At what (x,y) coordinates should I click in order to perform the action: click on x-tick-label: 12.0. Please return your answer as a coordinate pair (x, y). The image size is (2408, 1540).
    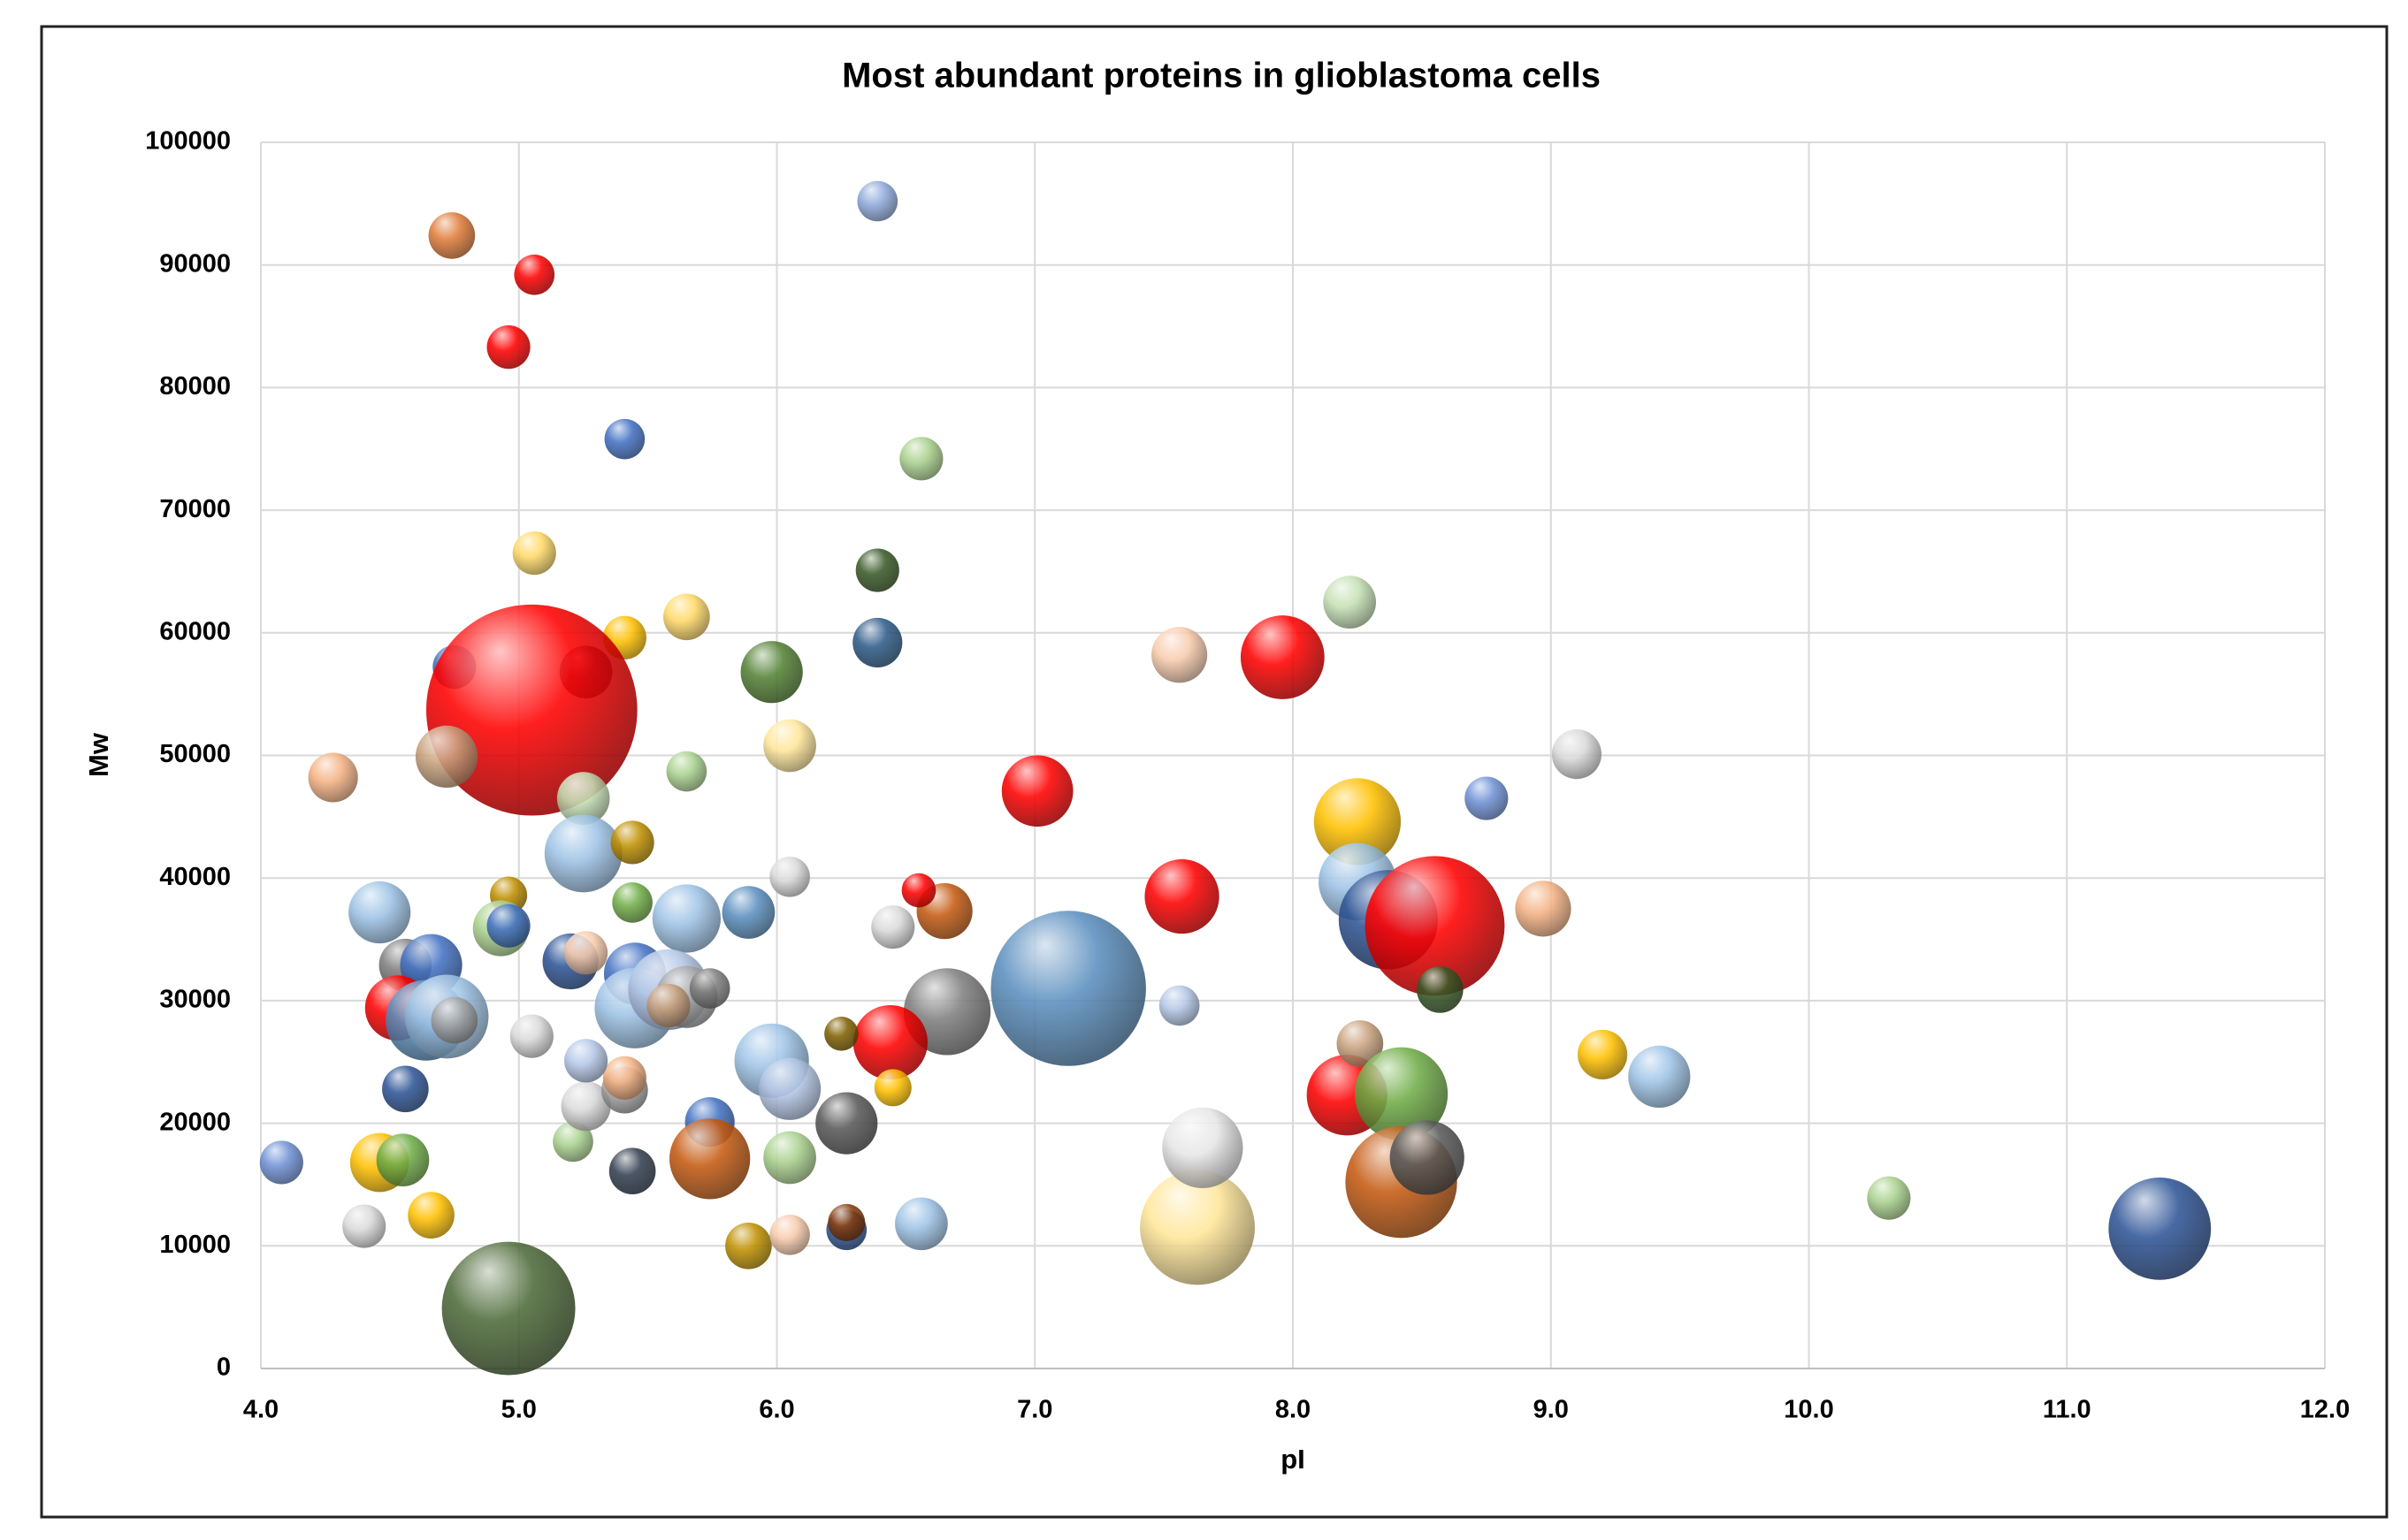
    Looking at the image, I should click on (2325, 1410).